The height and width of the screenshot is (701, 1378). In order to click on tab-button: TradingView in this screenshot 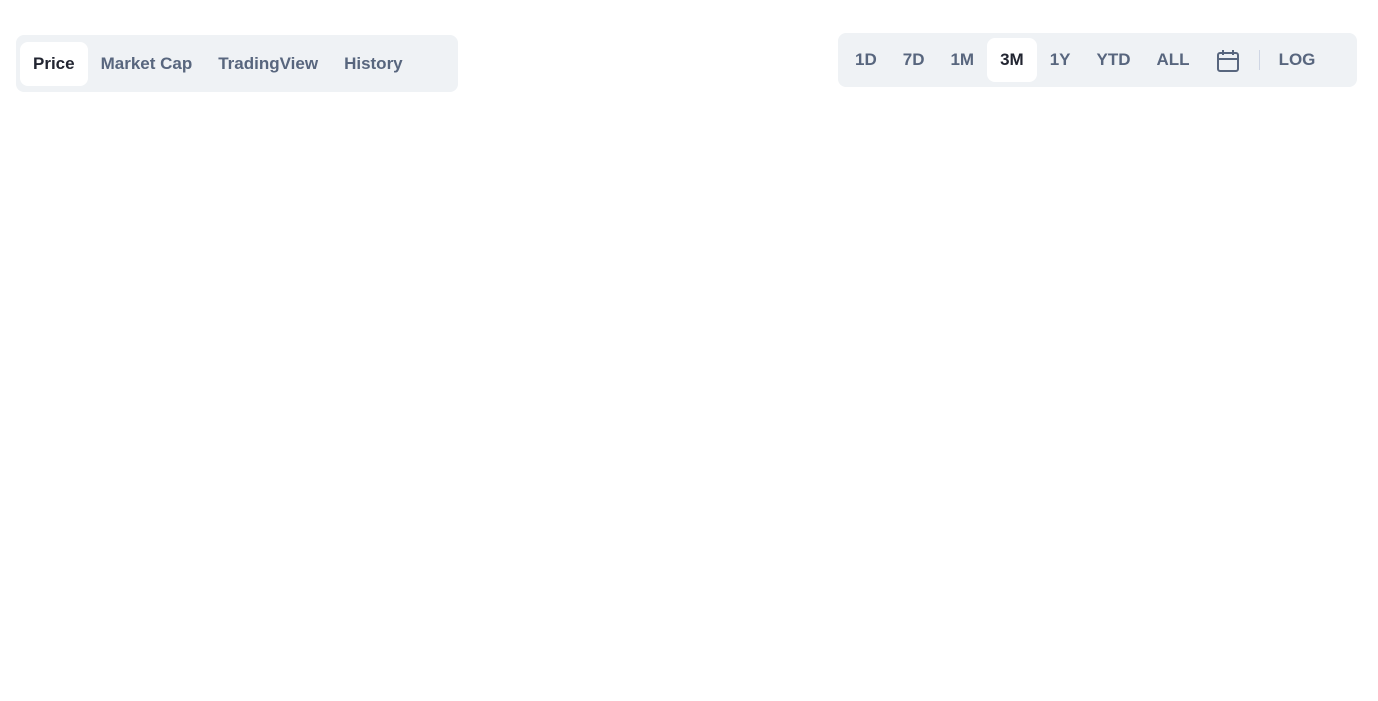, I will do `click(268, 63)`.